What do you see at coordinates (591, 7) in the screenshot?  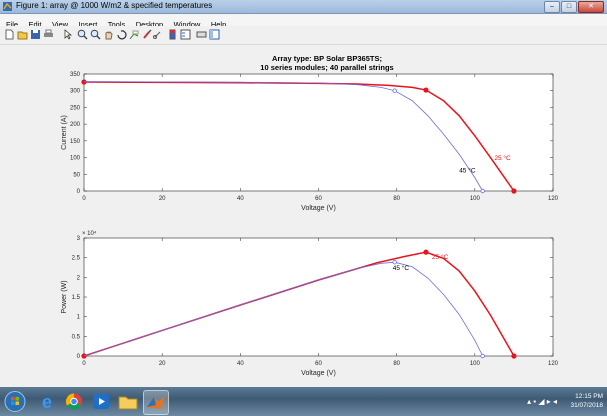 I see `close-button: ✕` at bounding box center [591, 7].